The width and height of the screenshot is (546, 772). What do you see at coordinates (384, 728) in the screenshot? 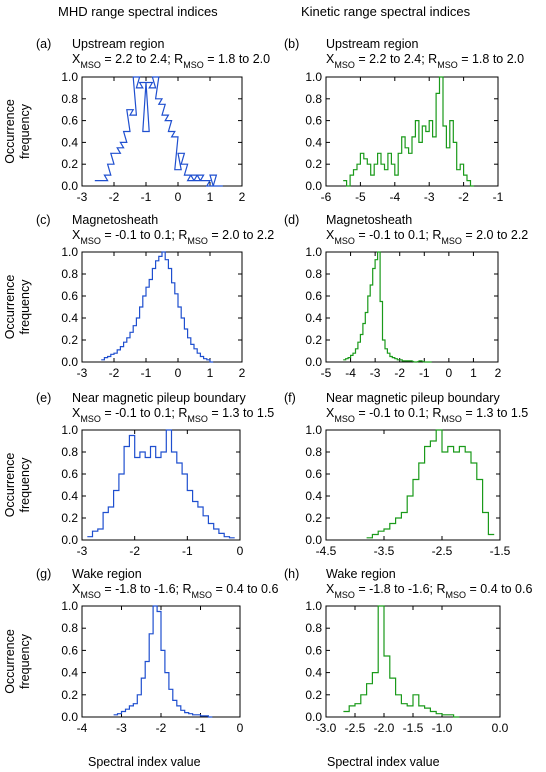
I see `x-tick-label: -2.0` at bounding box center [384, 728].